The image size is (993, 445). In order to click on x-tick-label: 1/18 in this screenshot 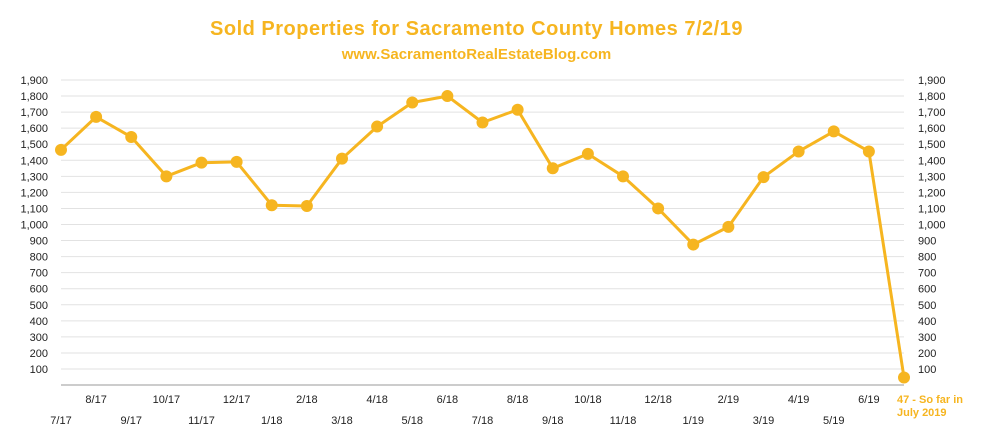, I will do `click(271, 421)`.